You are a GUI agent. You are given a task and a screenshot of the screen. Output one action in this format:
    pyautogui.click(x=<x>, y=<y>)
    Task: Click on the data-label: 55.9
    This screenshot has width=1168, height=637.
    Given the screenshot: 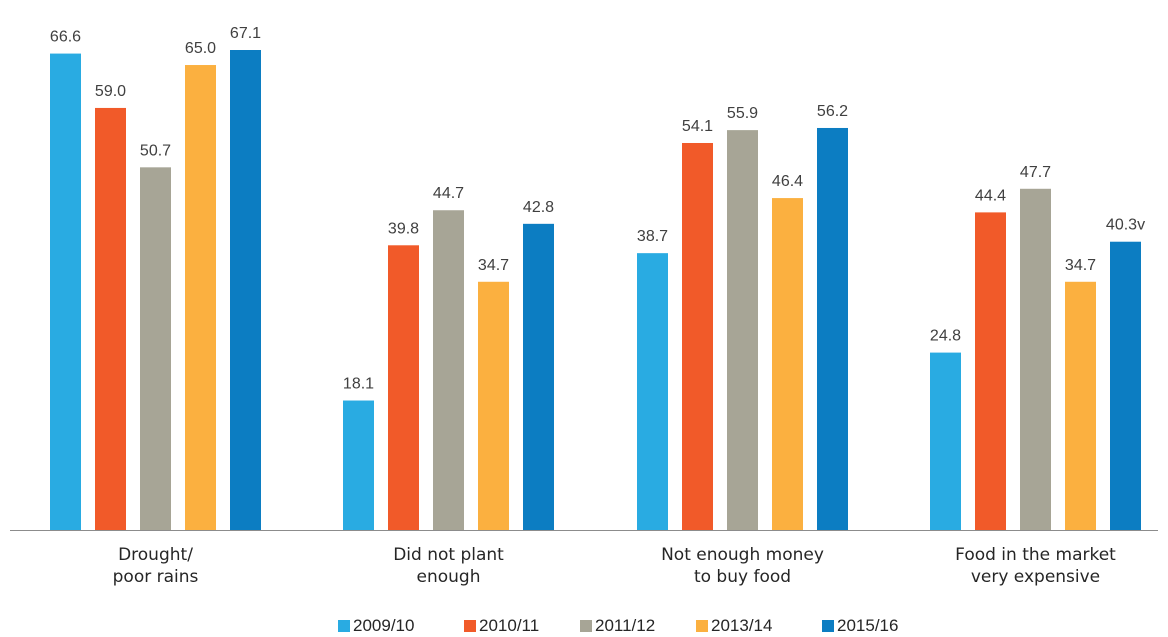 What is the action you would take?
    pyautogui.click(x=742, y=113)
    